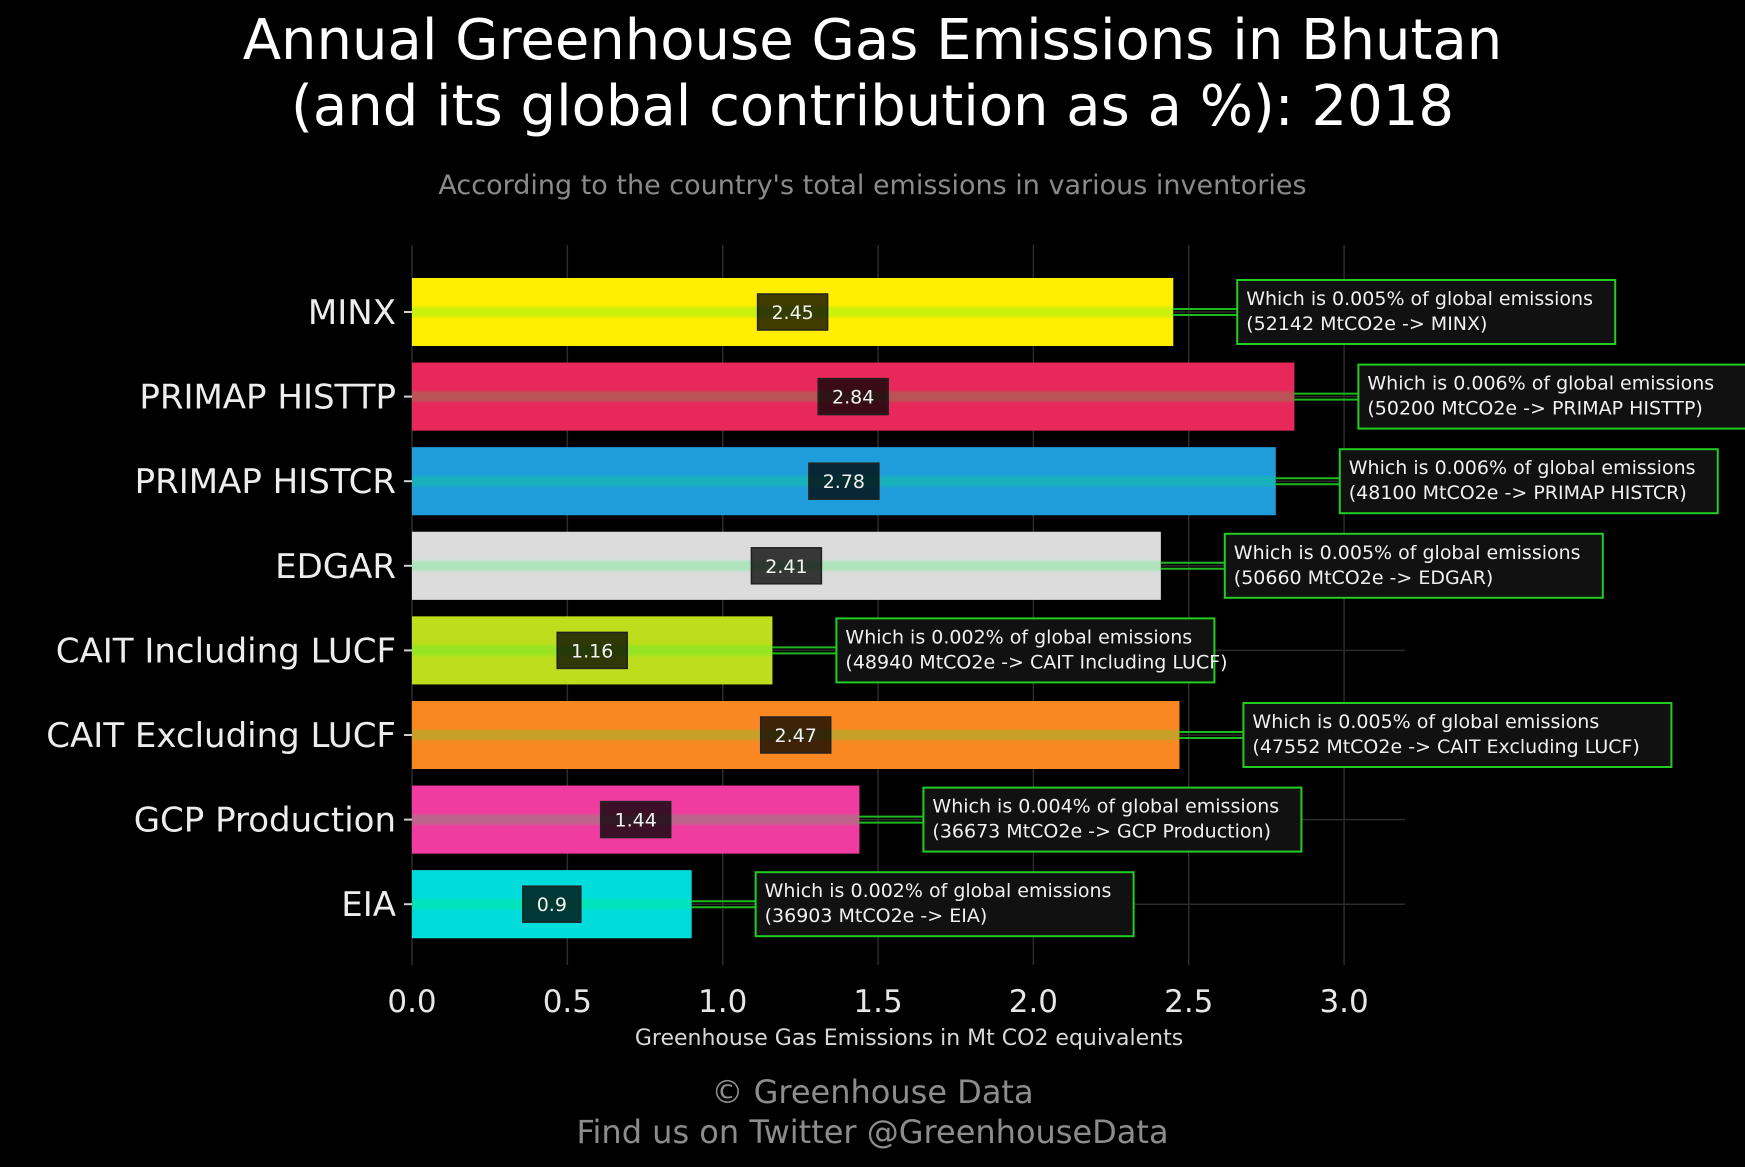 The height and width of the screenshot is (1167, 1745). Describe the element at coordinates (1036, 662) in the screenshot. I see `annotation-text: (48940 MtCO2e -> CAIT Including LUCF)` at that location.